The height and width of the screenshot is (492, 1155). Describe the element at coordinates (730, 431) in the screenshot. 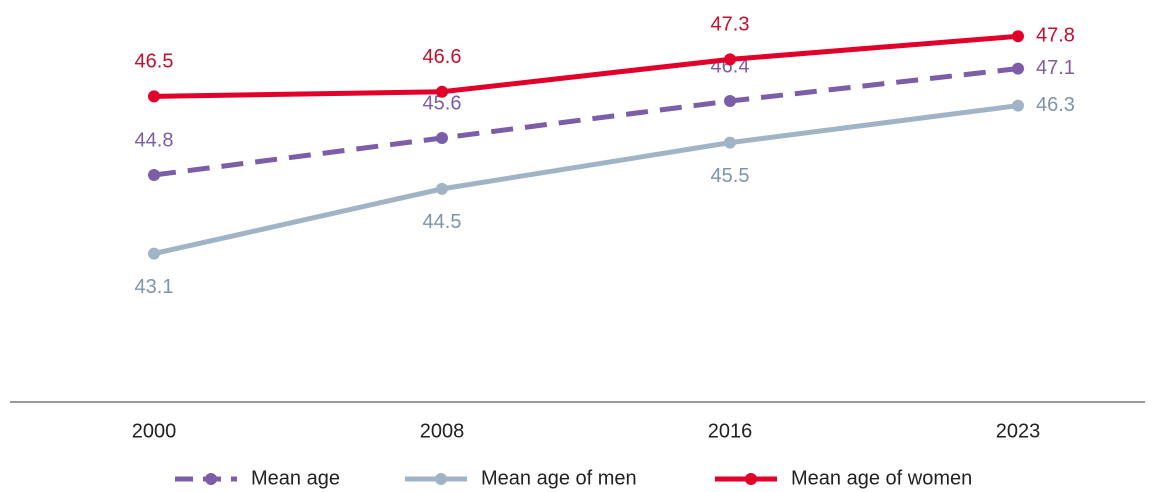

I see `x-tick-label: 2016` at that location.